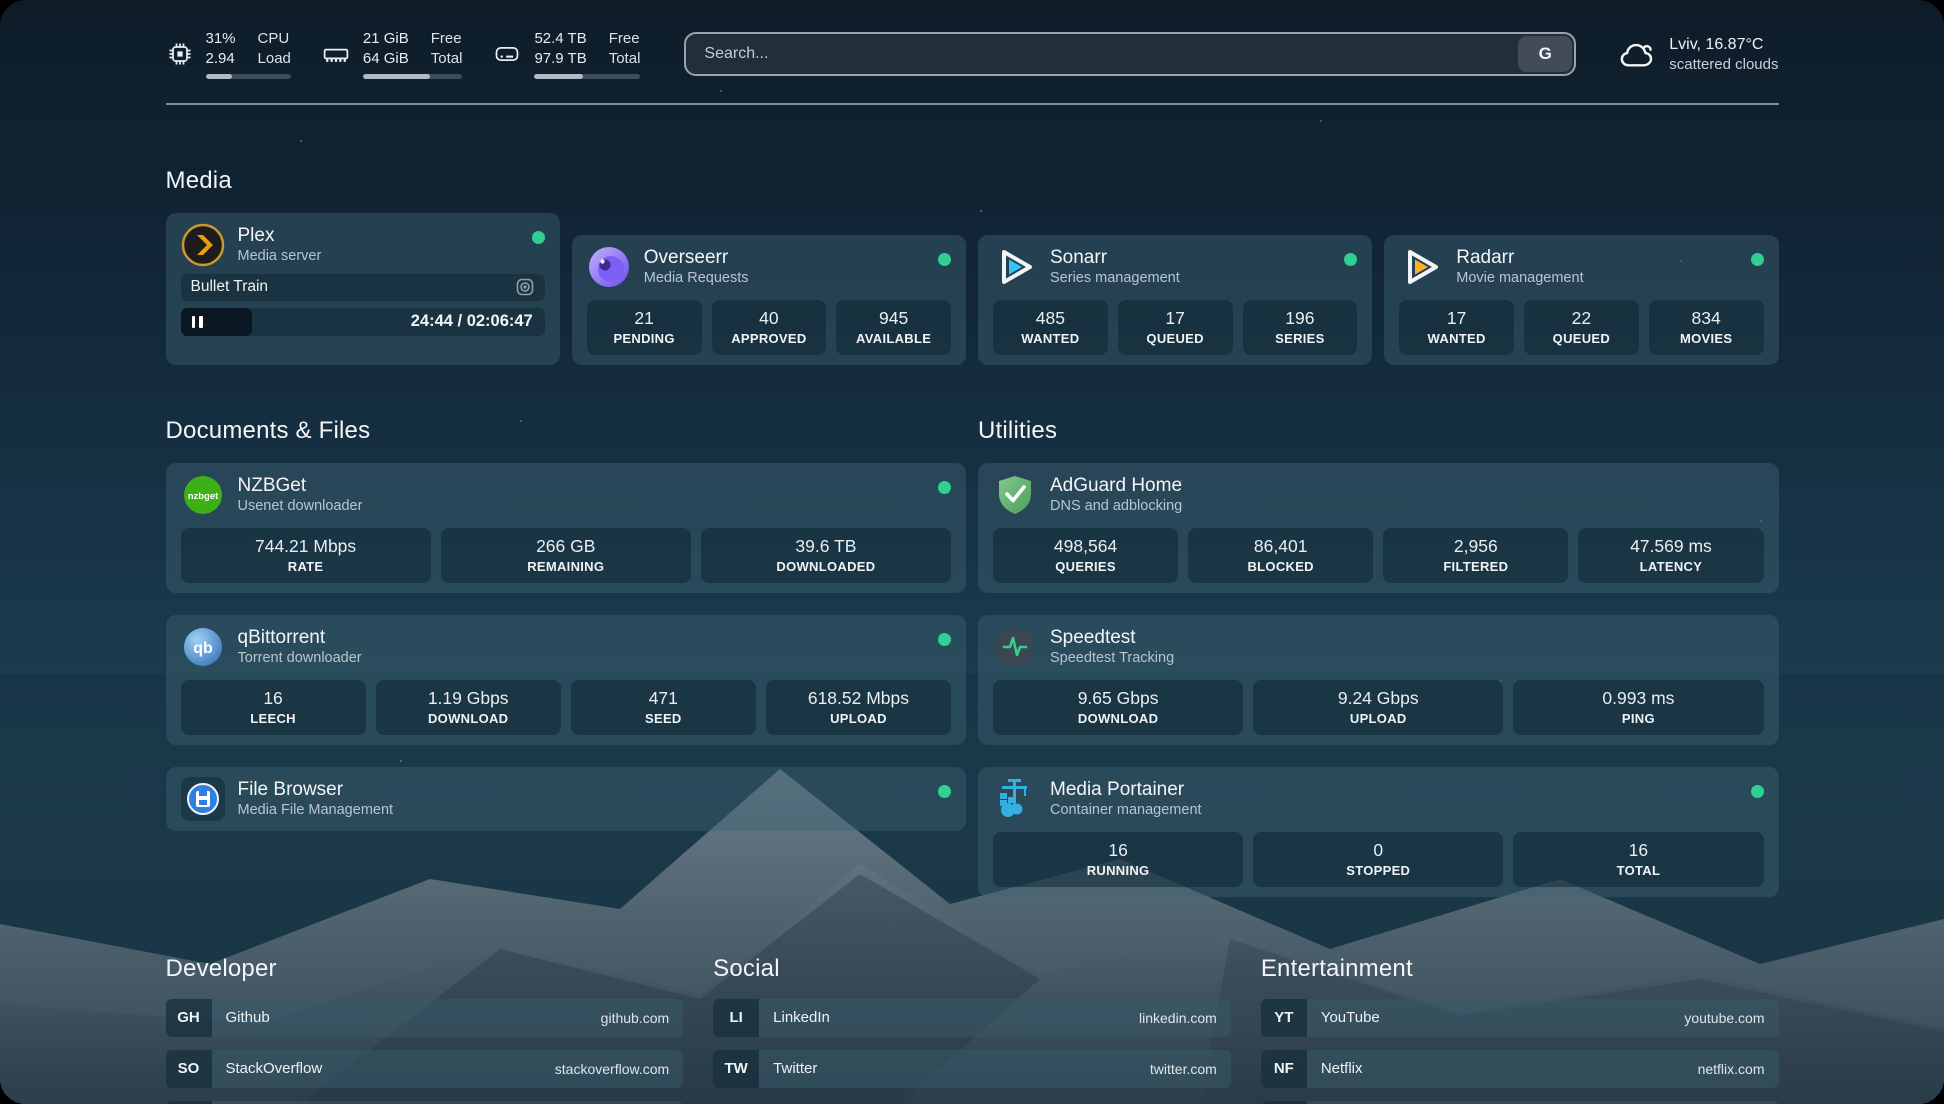 This screenshot has width=1944, height=1104. I want to click on cpu-progressbar, so click(248, 76).